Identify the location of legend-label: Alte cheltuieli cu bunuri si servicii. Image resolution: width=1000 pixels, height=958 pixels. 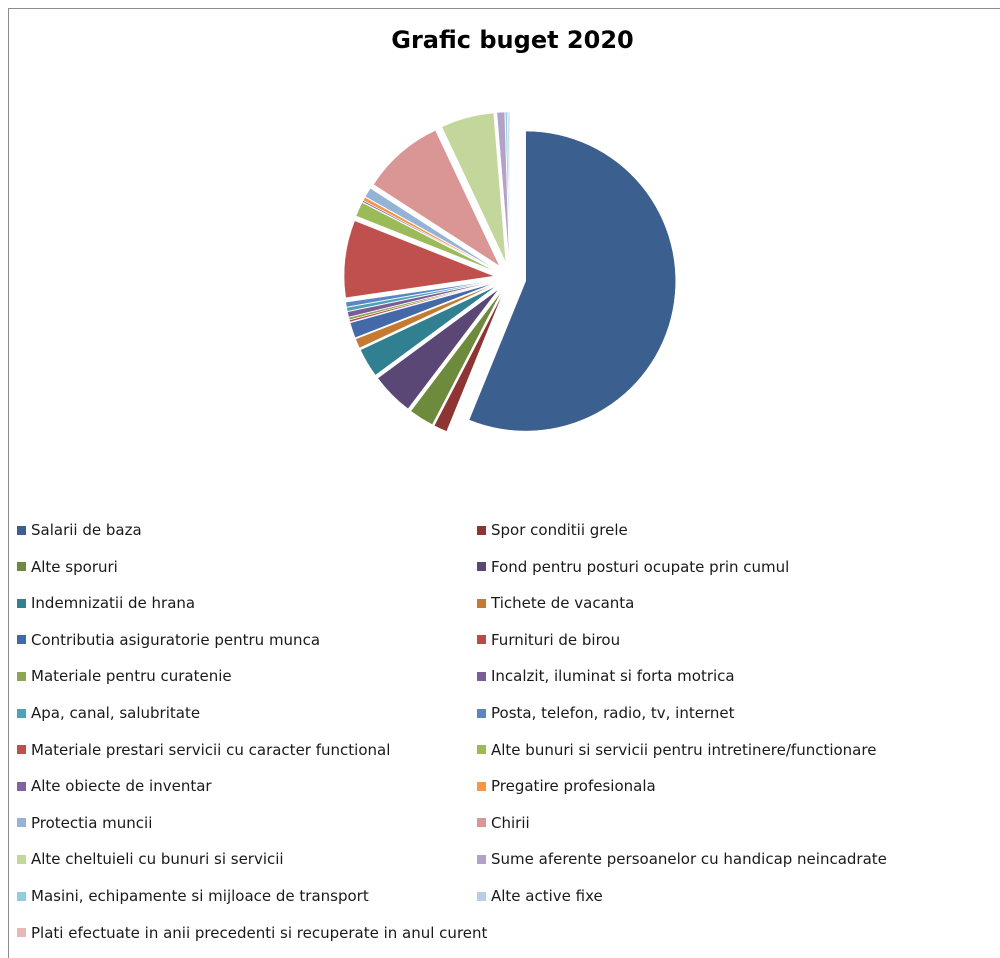
(157, 859).